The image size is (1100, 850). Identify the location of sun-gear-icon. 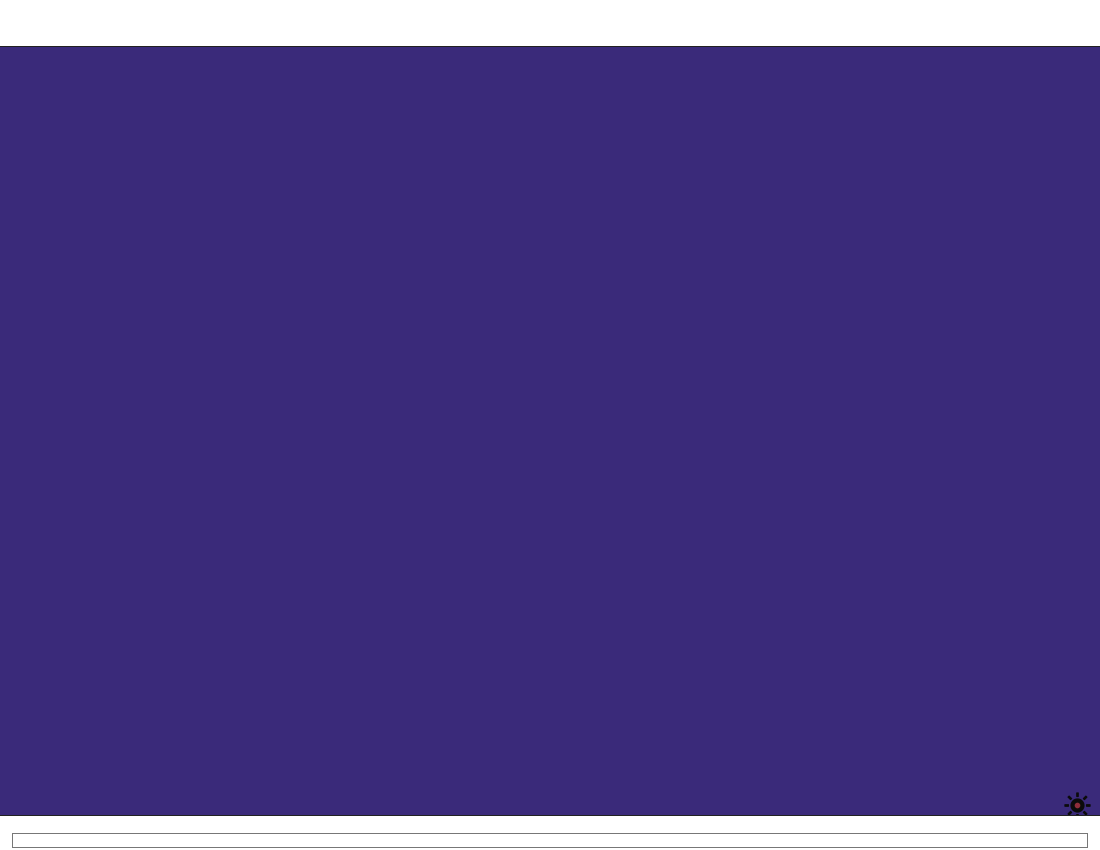
(1077, 800).